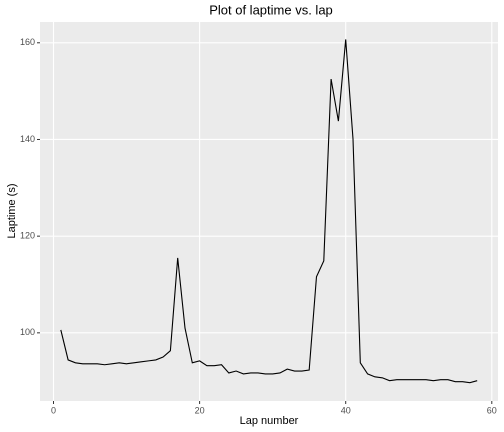  What do you see at coordinates (27, 139) in the screenshot?
I see `y-tick-label: 140` at bounding box center [27, 139].